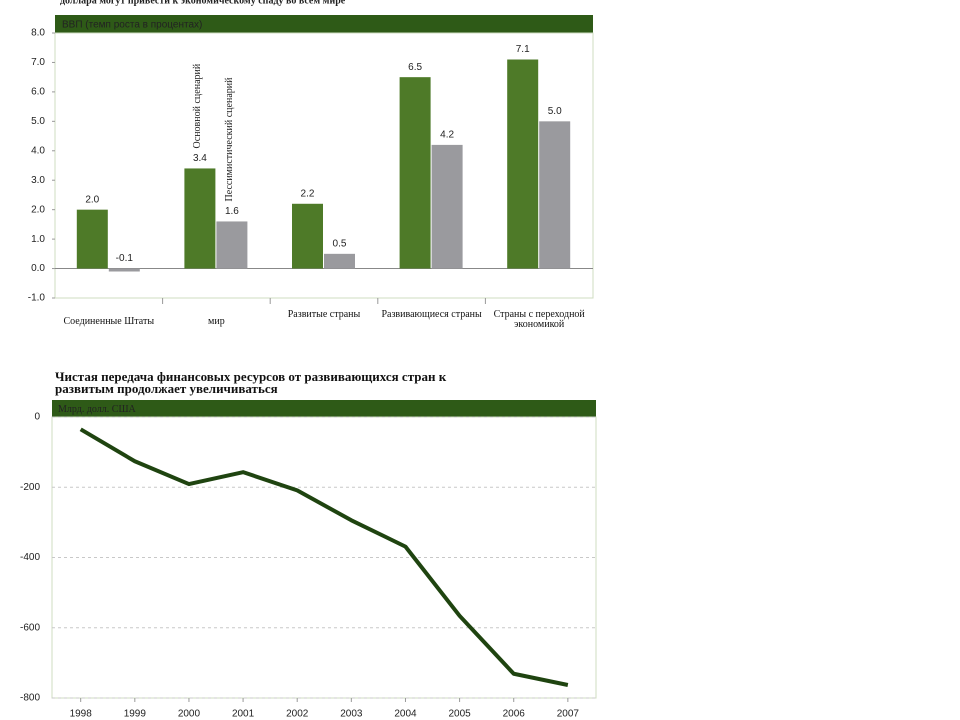  Describe the element at coordinates (523, 49) in the screenshot. I see `value-label: 7.1` at that location.